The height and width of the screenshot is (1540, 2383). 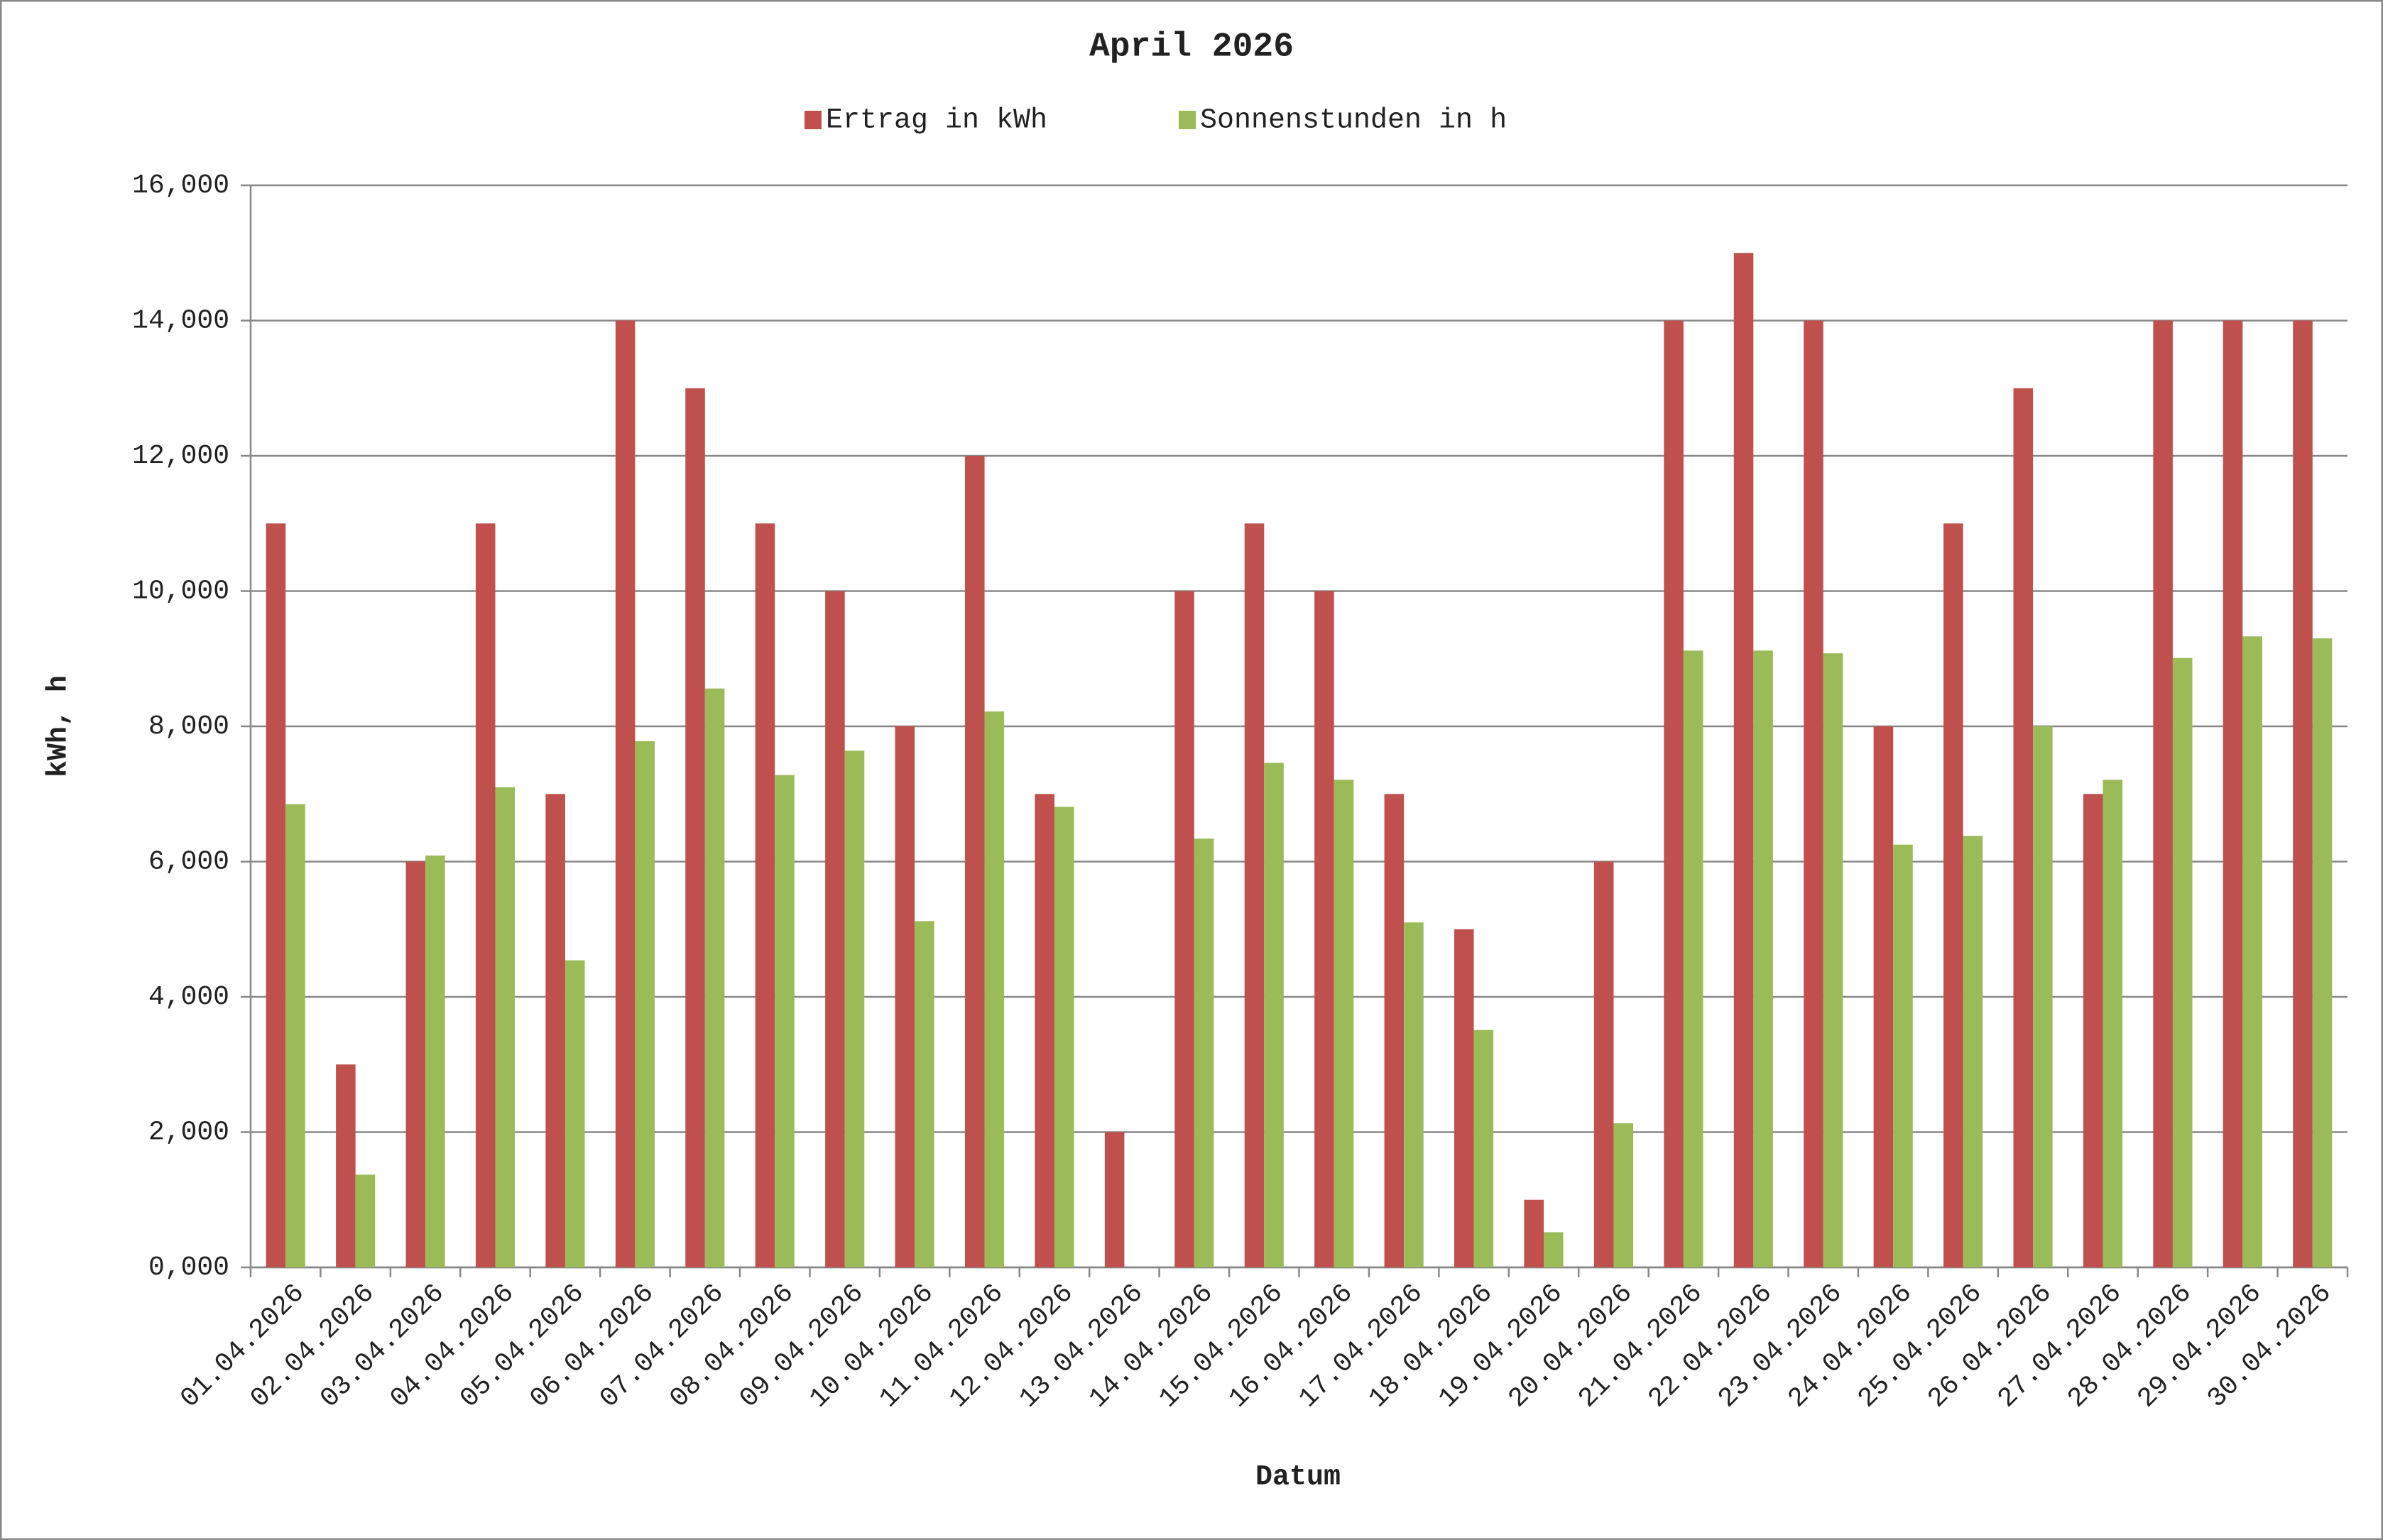 I want to click on y-tick-label: 2,000, so click(x=188, y=1133).